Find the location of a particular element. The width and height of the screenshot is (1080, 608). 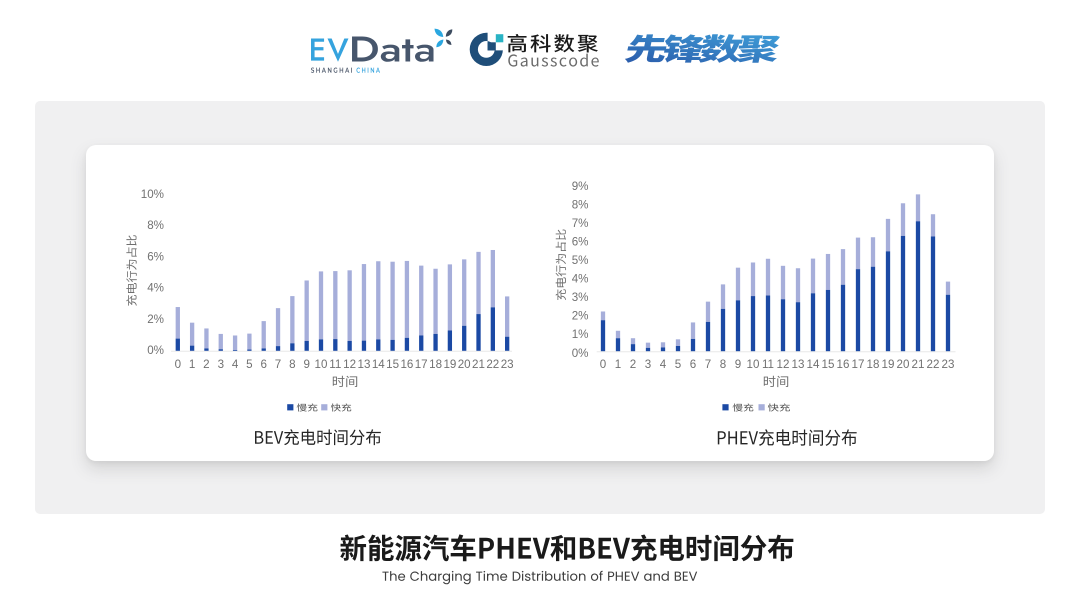

svg-text: 9% is located at coordinates (580, 186).